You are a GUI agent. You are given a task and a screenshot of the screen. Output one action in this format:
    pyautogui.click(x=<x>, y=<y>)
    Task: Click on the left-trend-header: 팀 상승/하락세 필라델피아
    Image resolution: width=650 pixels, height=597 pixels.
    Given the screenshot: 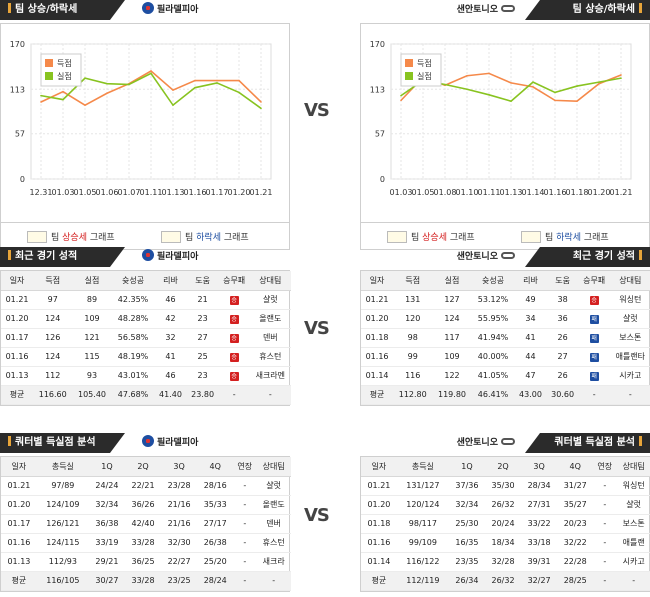 What is the action you would take?
    pyautogui.click(x=145, y=10)
    